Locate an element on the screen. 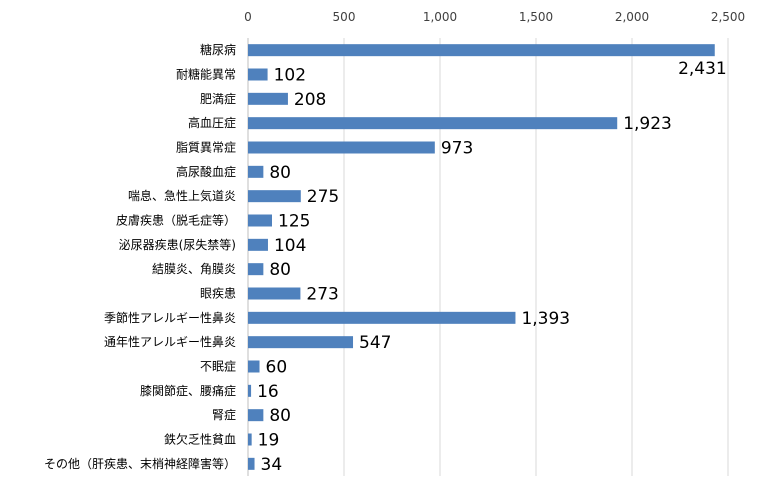 The image size is (757, 492). x-tick-label: 500 is located at coordinates (344, 17).